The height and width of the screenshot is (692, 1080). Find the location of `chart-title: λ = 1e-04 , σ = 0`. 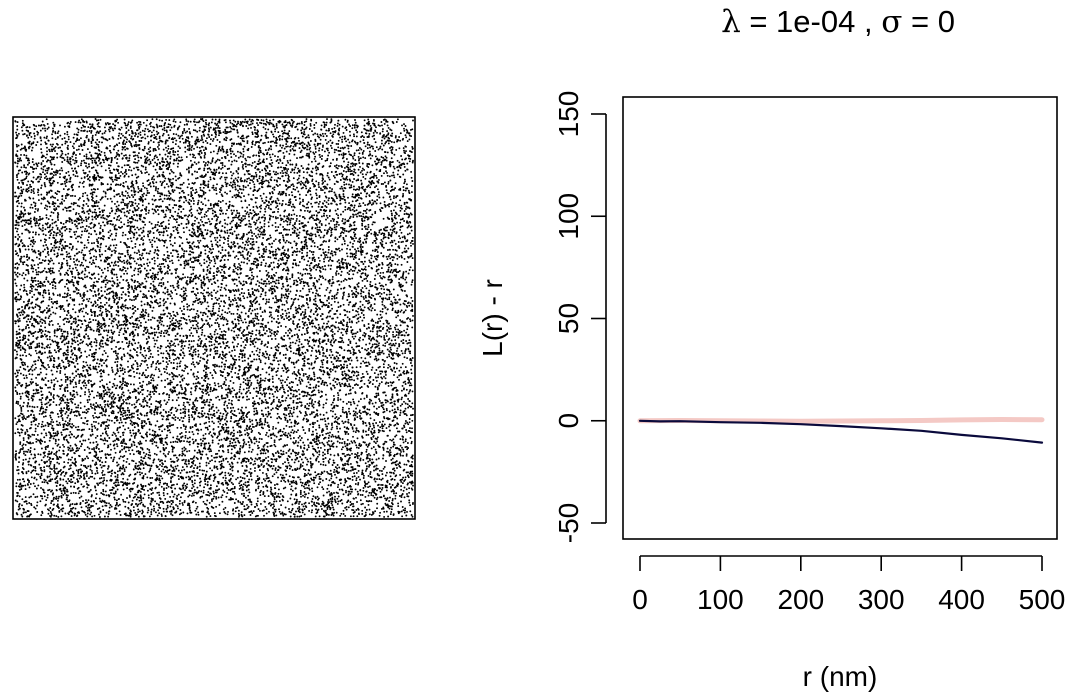

chart-title: λ = 1e-04 , σ = 0 is located at coordinates (838, 22).